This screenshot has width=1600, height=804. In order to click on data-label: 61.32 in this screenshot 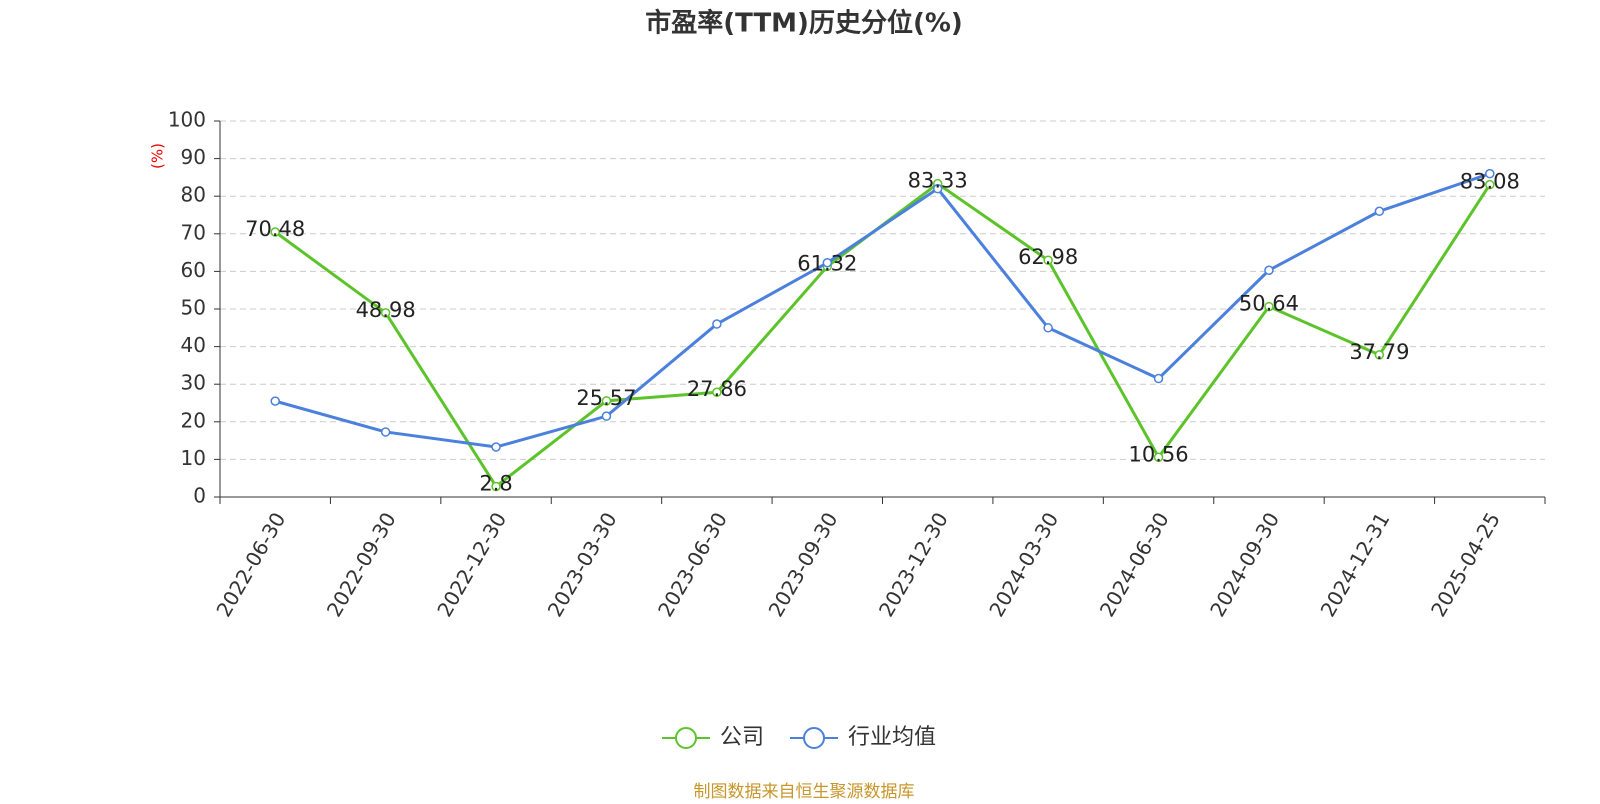, I will do `click(827, 263)`.